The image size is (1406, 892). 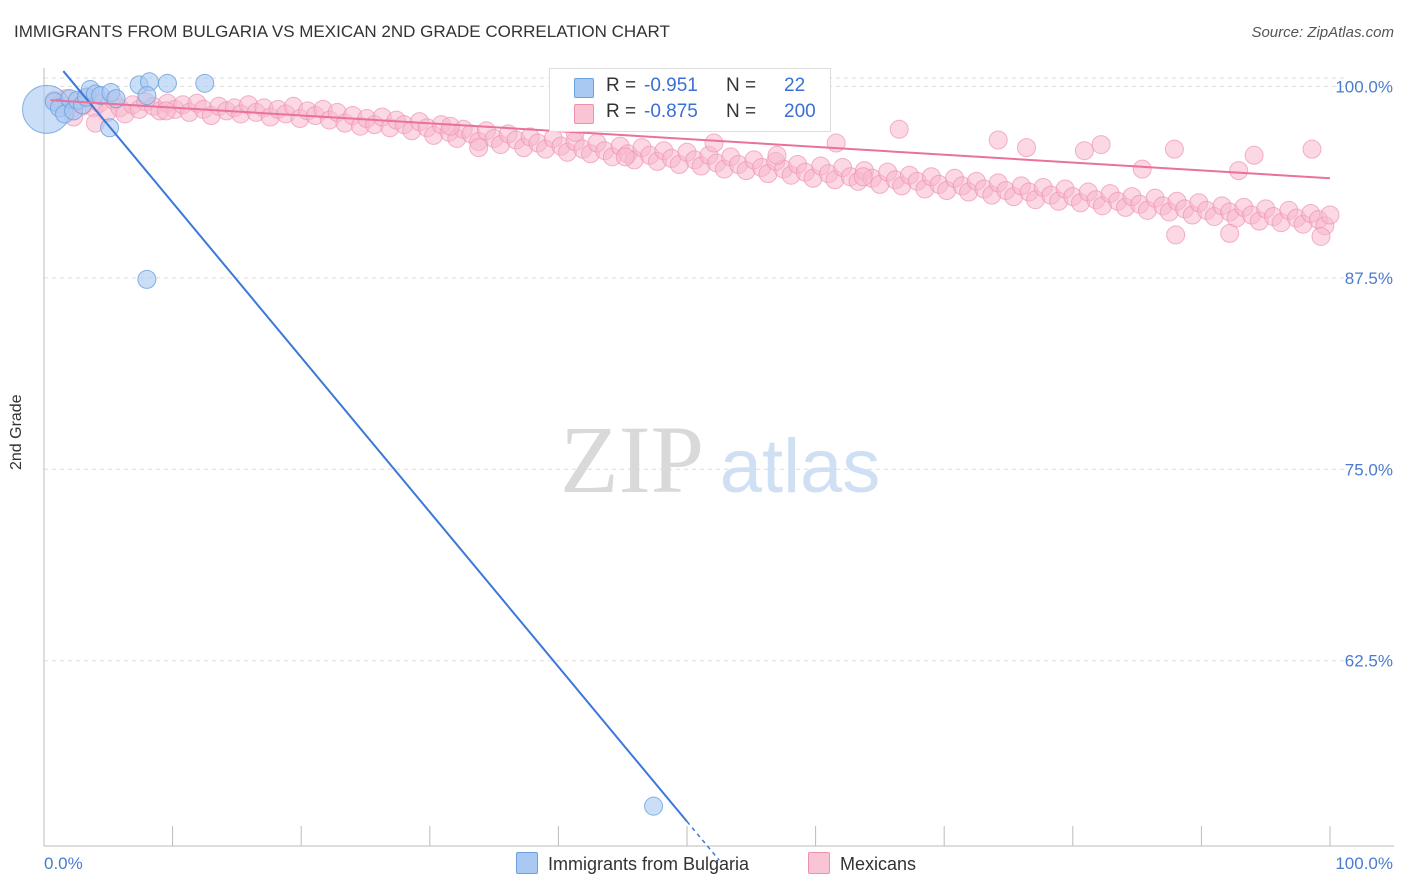 What do you see at coordinates (1364, 86) in the screenshot?
I see `y-tick-label: 100.0%` at bounding box center [1364, 86].